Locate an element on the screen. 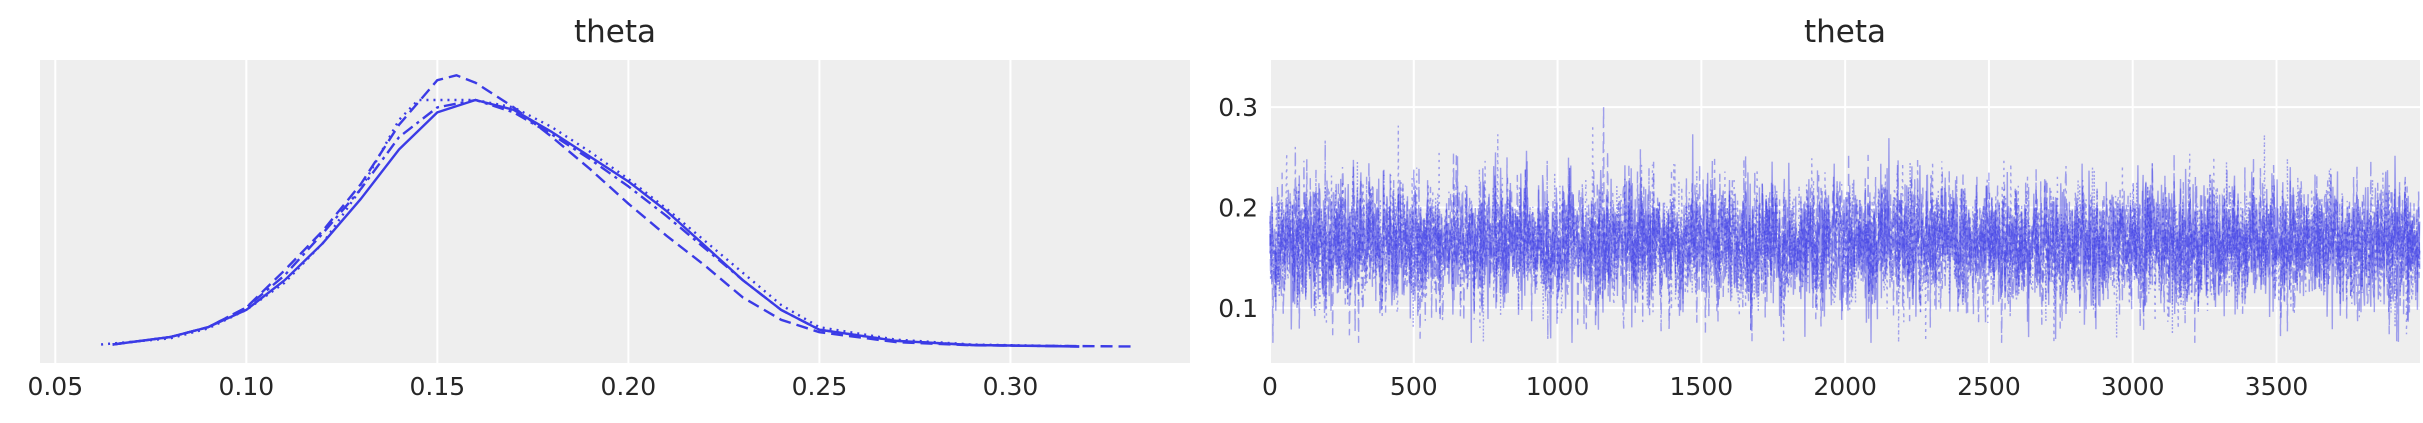 The width and height of the screenshot is (2423, 423). trace-x-tick-labels: 0 500 1000 1500 2000 2500 3000 3500 is located at coordinates (1785, 386).